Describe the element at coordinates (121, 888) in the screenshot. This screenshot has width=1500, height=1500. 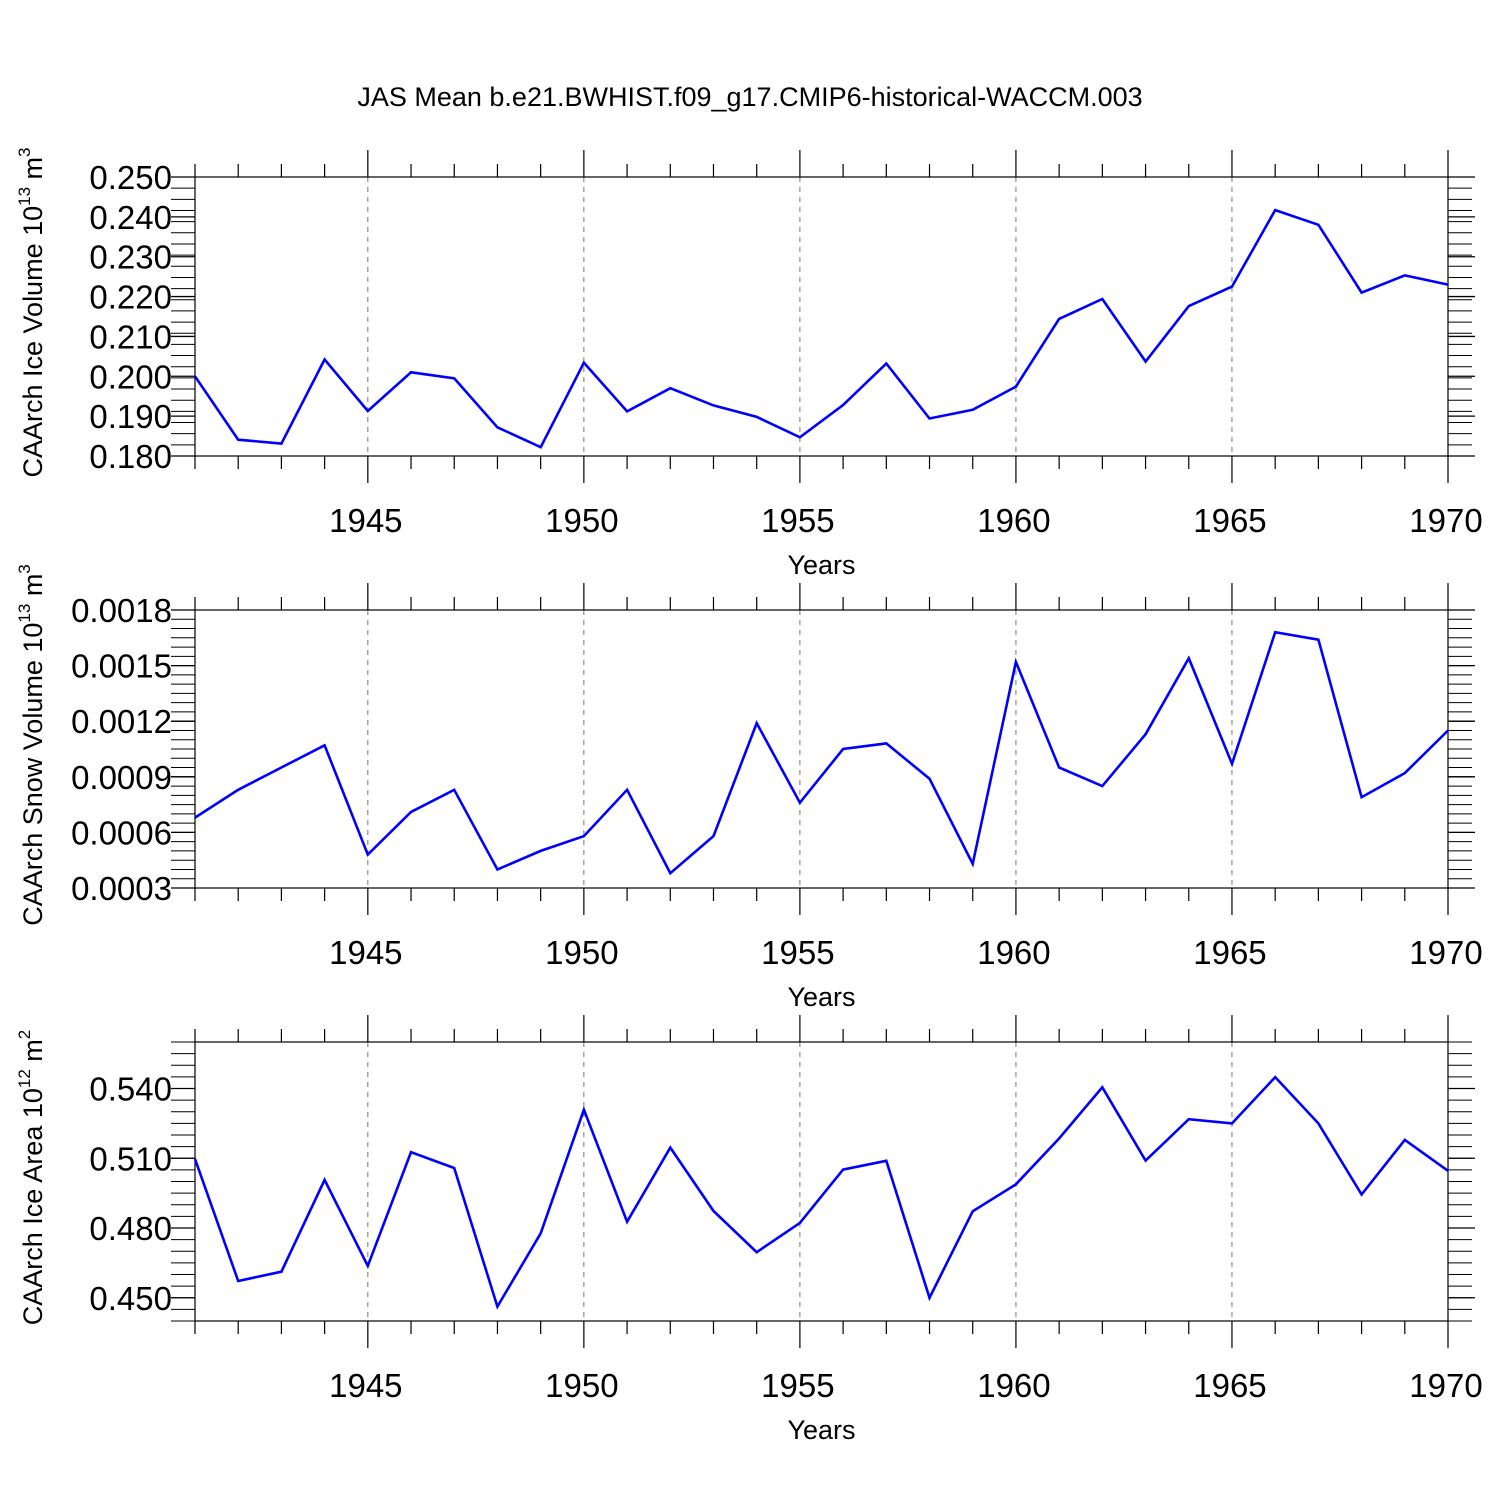
I see `y-tick-label: 0.0003` at that location.